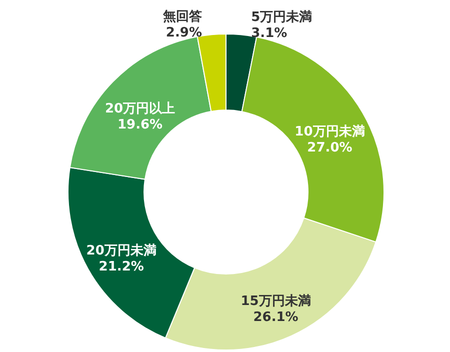  Describe the element at coordinates (182, 17) in the screenshot. I see `slice-label: 無回答` at that location.